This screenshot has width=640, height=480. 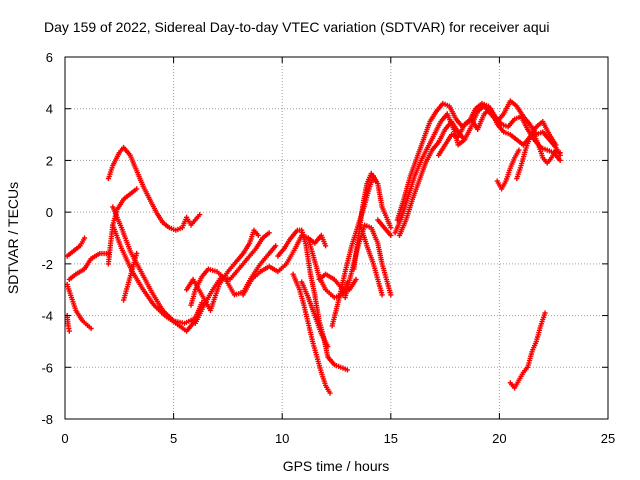 What do you see at coordinates (47, 316) in the screenshot?
I see `y-tick-label: -4` at bounding box center [47, 316].